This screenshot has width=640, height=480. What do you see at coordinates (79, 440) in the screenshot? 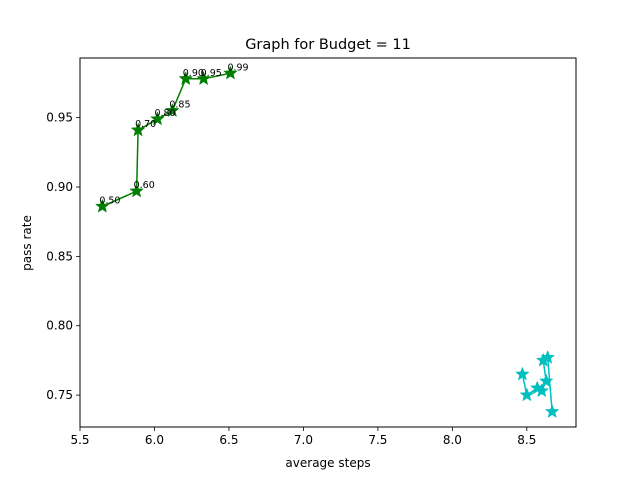
I see `x-tick-label: 5.5` at bounding box center [79, 440].